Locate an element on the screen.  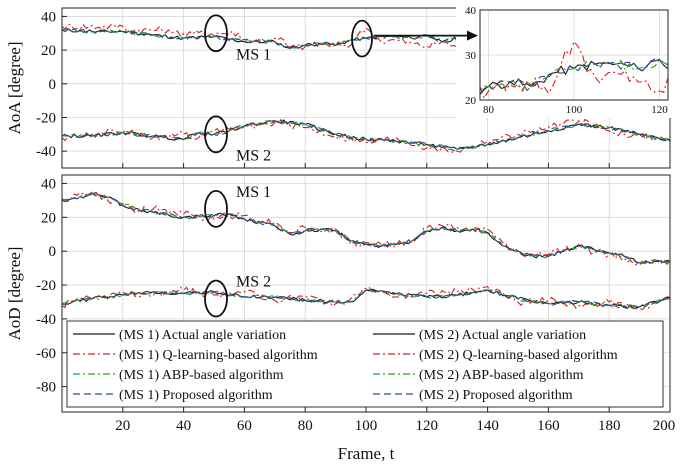
x-tick-label: 60 is located at coordinates (244, 426).